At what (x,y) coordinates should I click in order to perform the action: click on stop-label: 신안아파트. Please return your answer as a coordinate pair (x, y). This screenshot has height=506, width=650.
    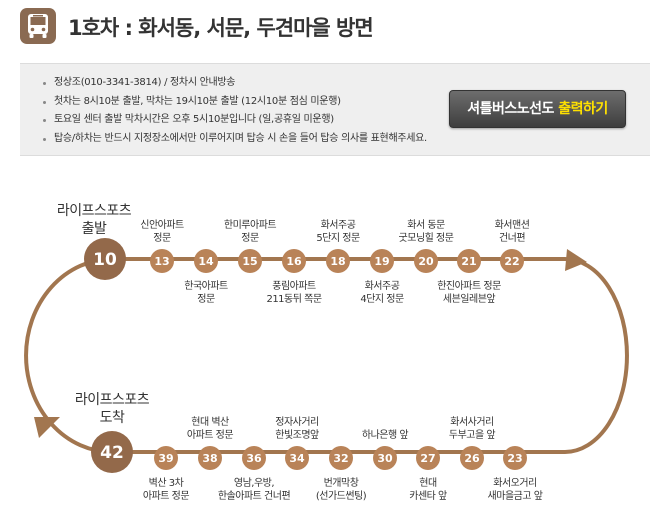
    Looking at the image, I should click on (162, 225).